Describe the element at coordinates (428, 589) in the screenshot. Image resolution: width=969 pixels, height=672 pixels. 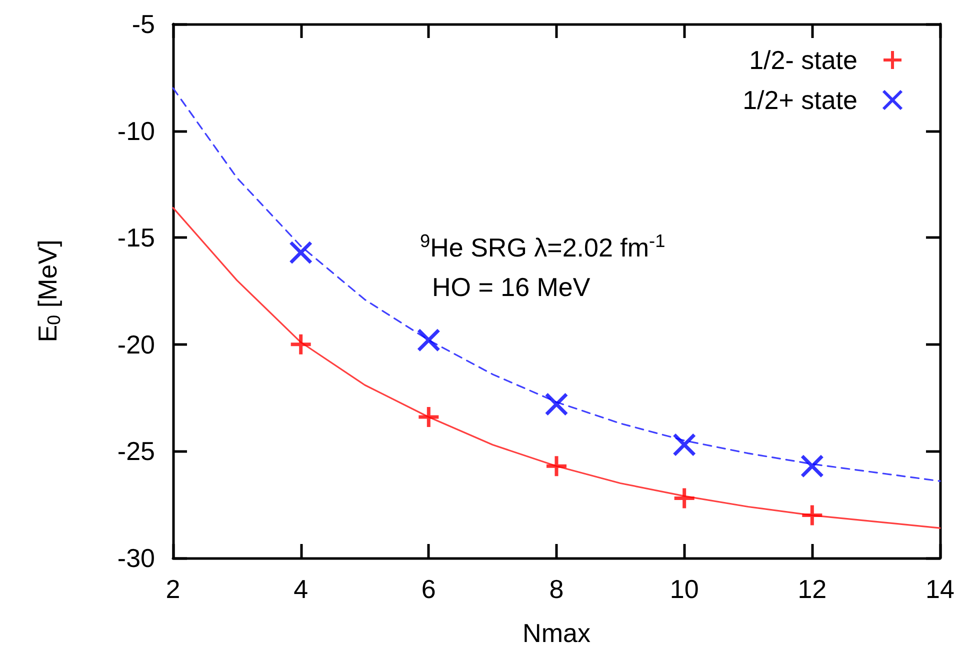
I see `x-tick-label: 6` at that location.